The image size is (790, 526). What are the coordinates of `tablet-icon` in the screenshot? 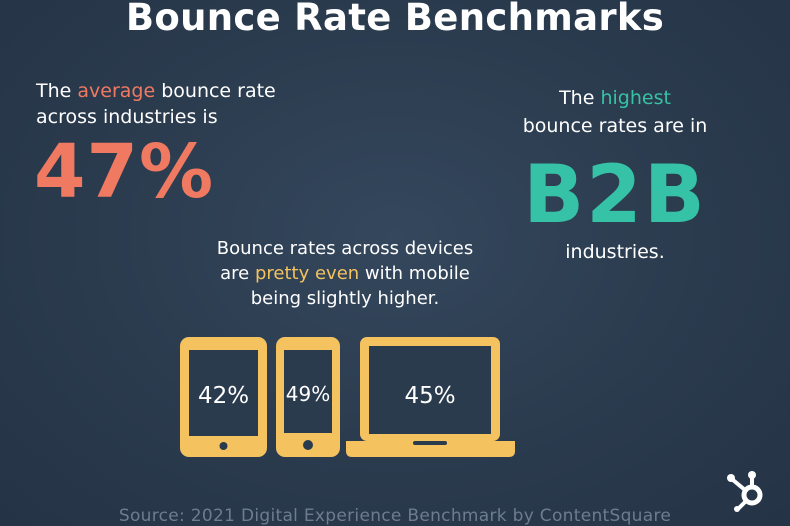 It's located at (223, 397).